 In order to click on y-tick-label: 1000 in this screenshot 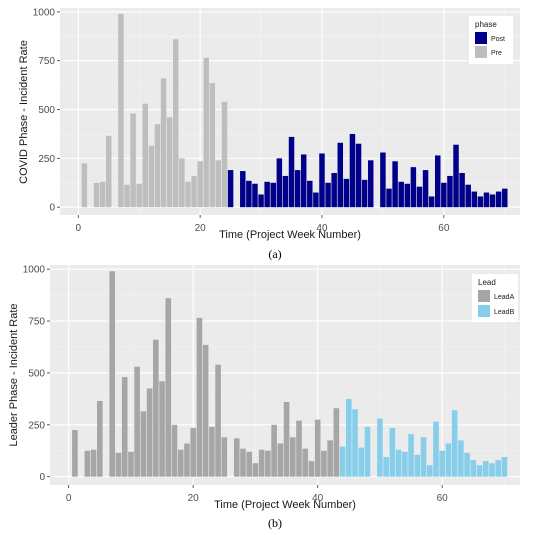, I will do `click(34, 270)`.